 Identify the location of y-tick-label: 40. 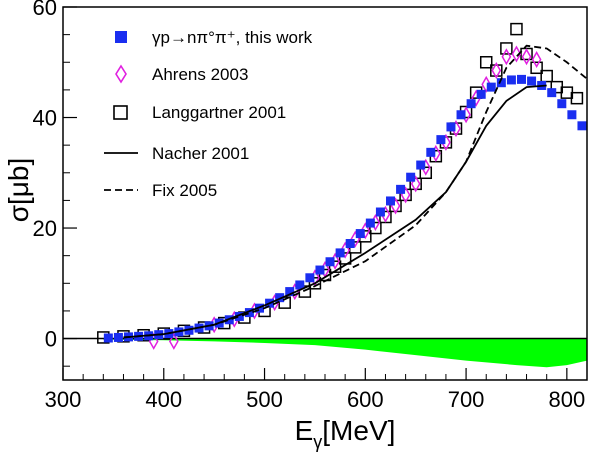
(45, 118).